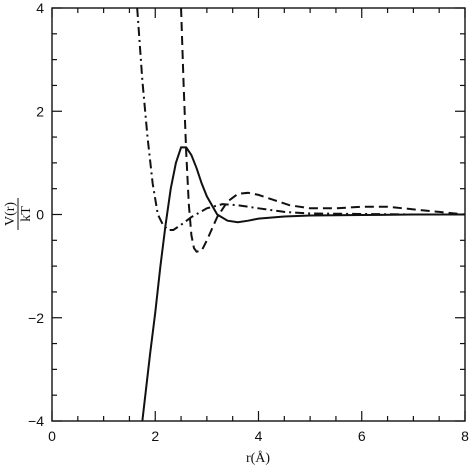  What do you see at coordinates (40, 111) in the screenshot?
I see `y-tick-label: 2` at bounding box center [40, 111].